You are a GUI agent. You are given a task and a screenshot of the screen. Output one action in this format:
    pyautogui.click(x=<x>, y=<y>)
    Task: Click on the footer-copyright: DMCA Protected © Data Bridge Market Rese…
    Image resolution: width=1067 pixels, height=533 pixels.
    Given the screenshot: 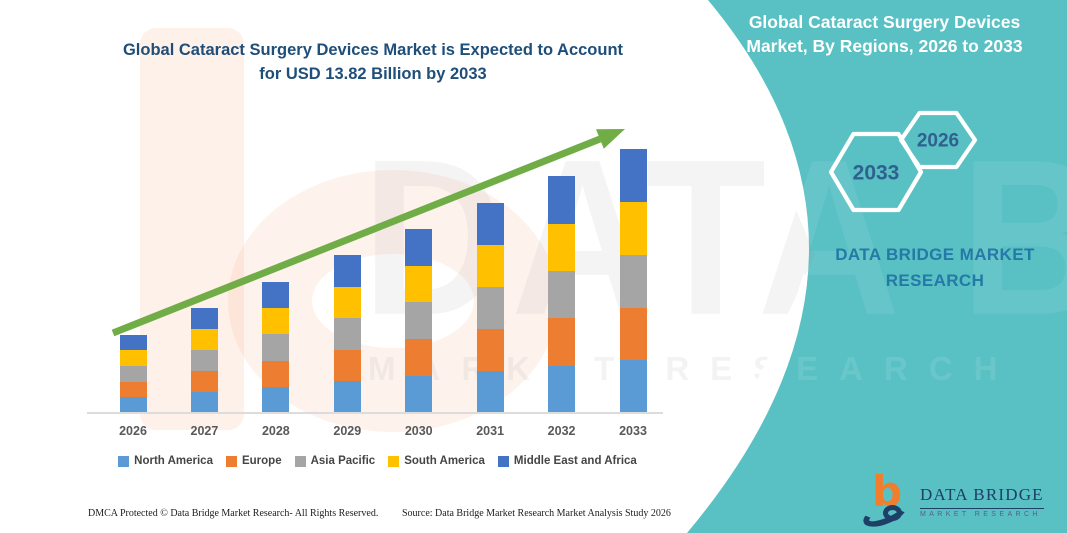 What is the action you would take?
    pyautogui.click(x=233, y=513)
    